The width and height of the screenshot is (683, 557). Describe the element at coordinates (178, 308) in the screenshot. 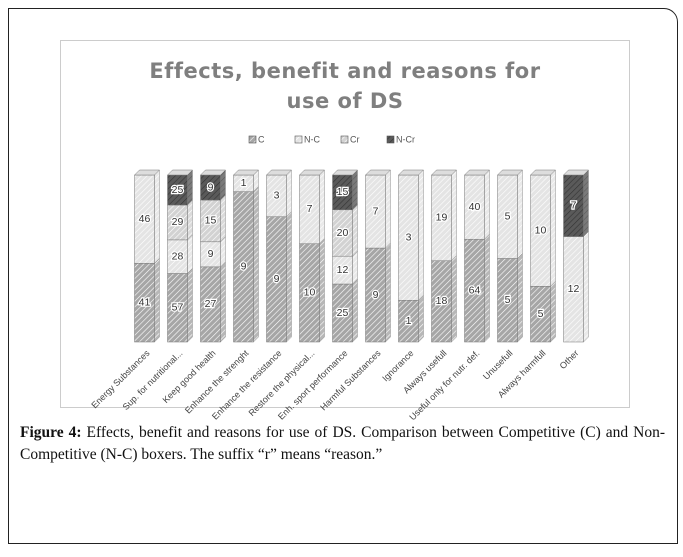

I see `value-label: 57` at that location.